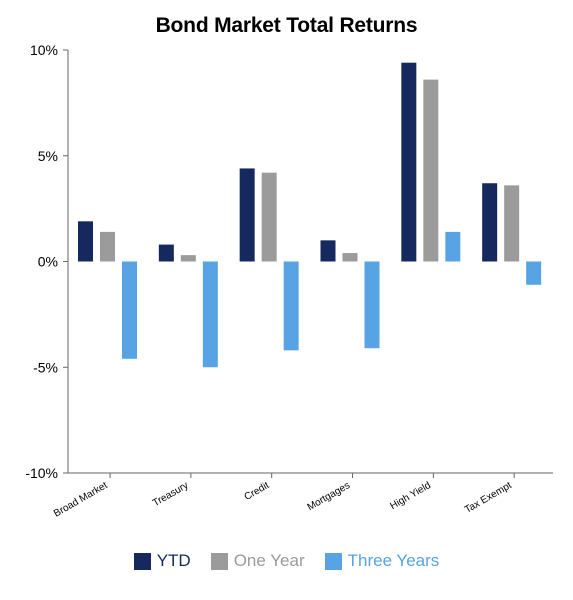  I want to click on y-tick-label: -10%, so click(41, 473).